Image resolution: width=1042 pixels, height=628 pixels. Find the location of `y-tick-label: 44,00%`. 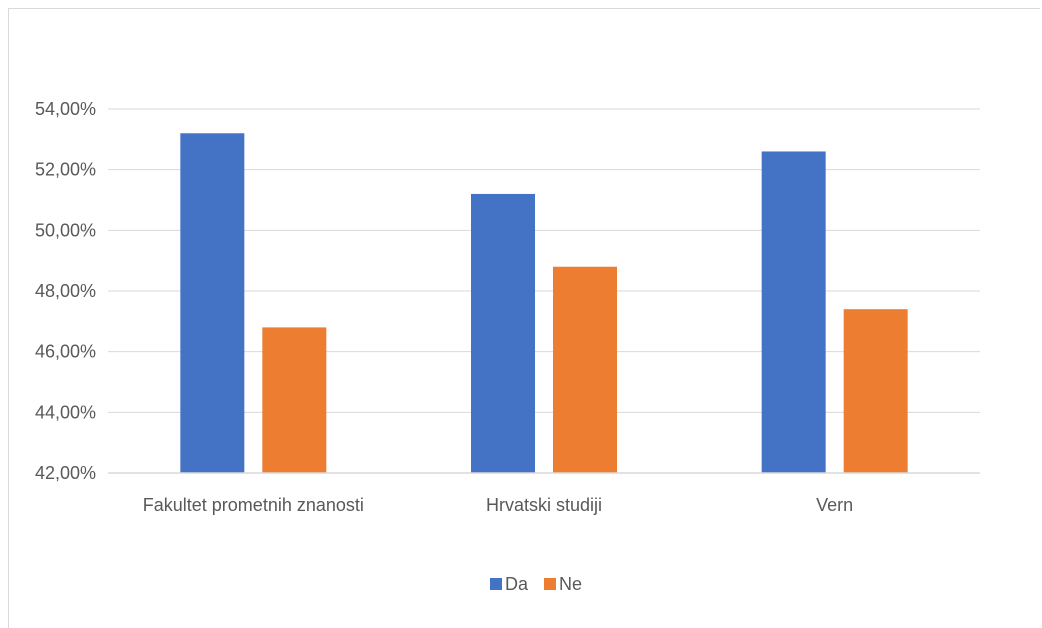

y-tick-label: 44,00% is located at coordinates (65, 412).